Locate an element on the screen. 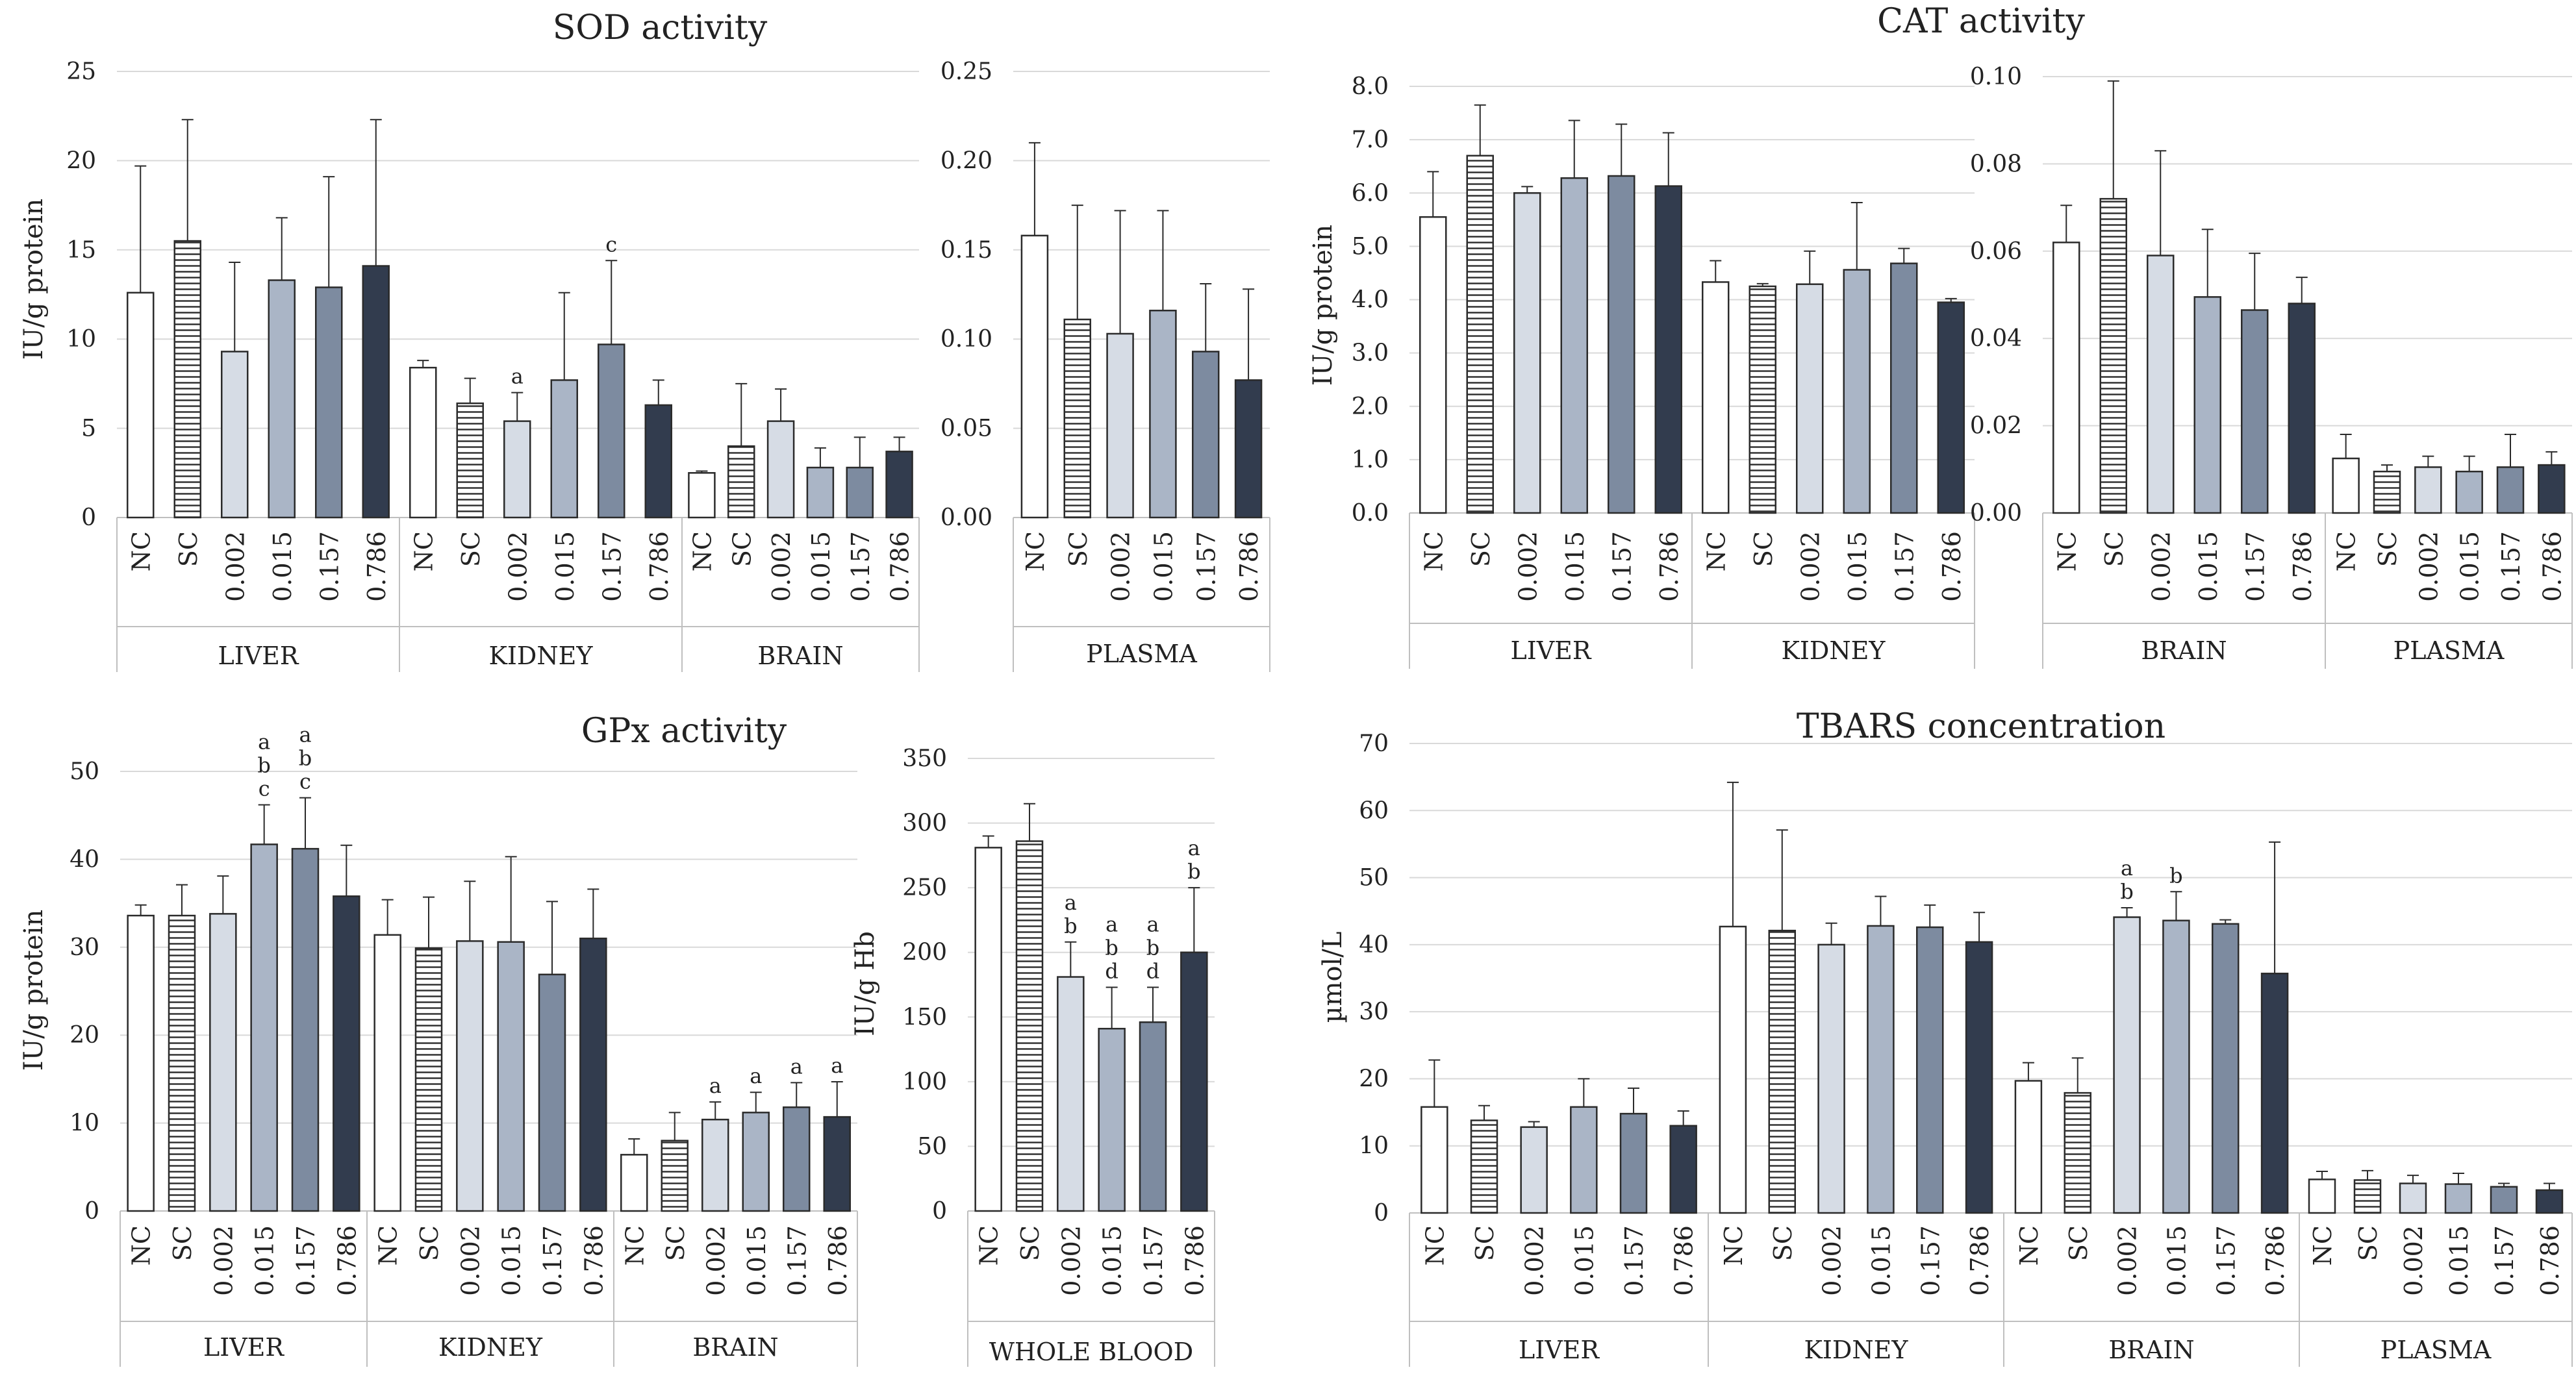 This screenshot has height=1385, width=2576. y-tick-label: 20 is located at coordinates (1374, 1079).